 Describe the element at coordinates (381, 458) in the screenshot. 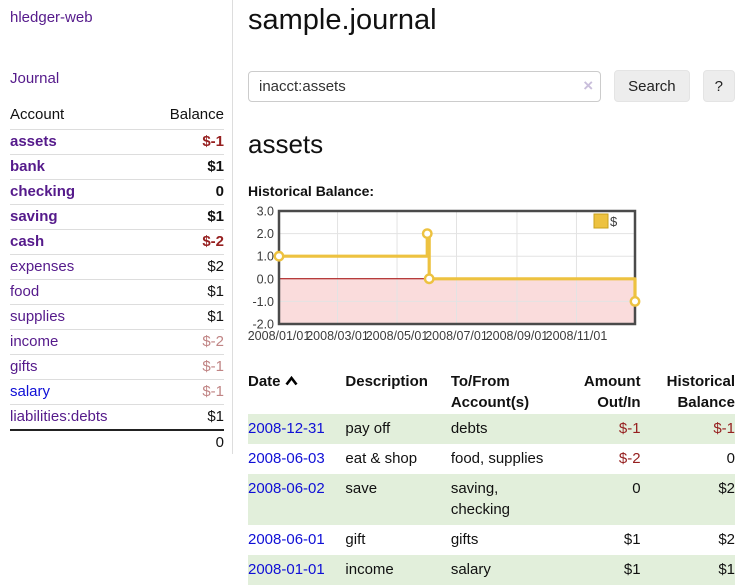

I see `txn-description: eat & shop` at that location.